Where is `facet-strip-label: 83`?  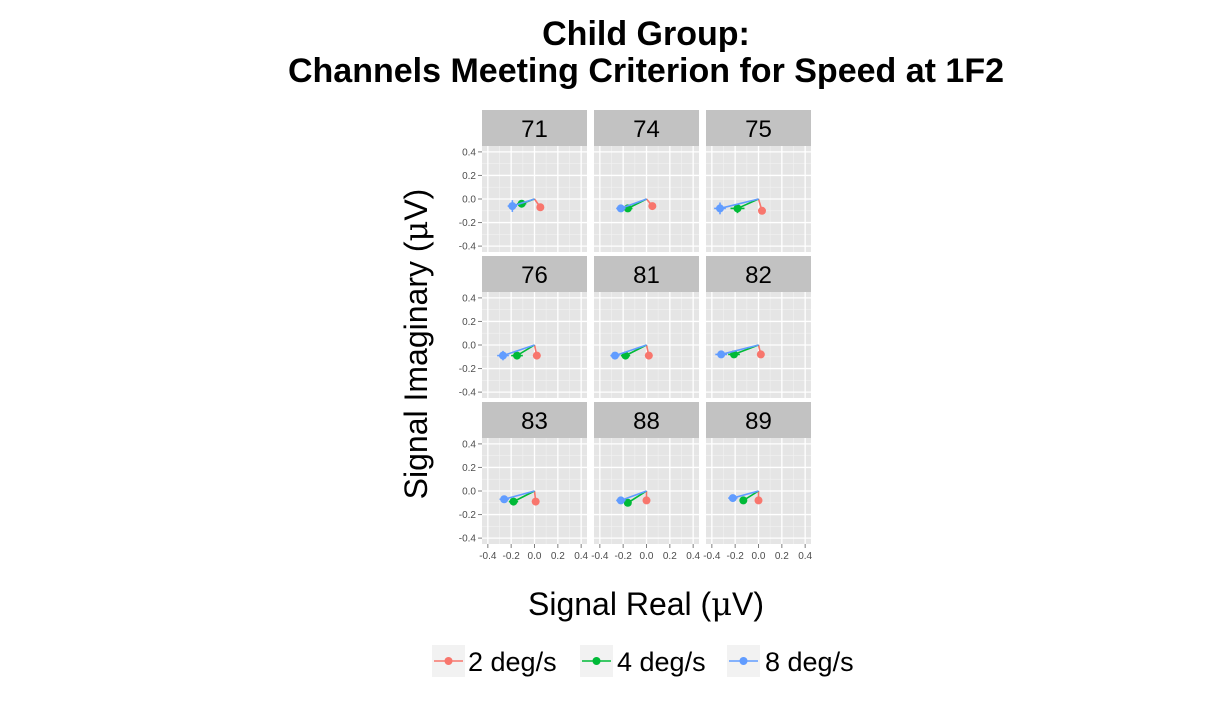 facet-strip-label: 83 is located at coordinates (534, 421).